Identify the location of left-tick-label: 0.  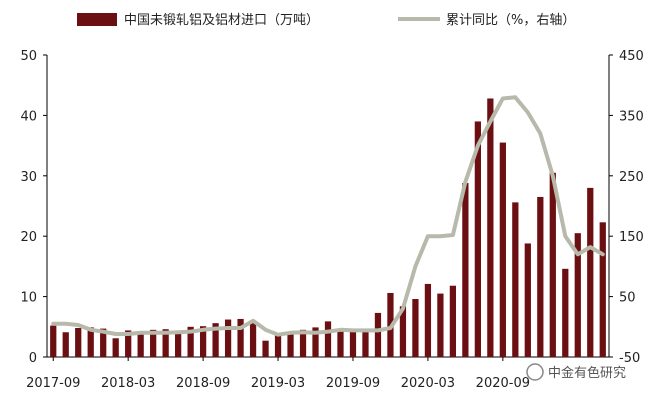
(33, 358).